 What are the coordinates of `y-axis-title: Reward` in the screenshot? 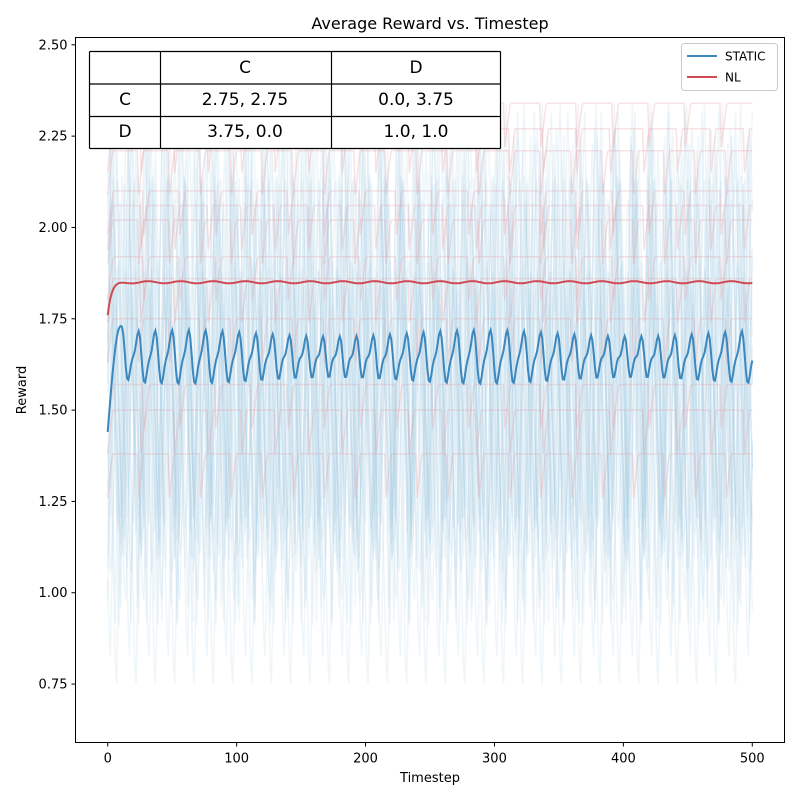 It's located at (22, 390).